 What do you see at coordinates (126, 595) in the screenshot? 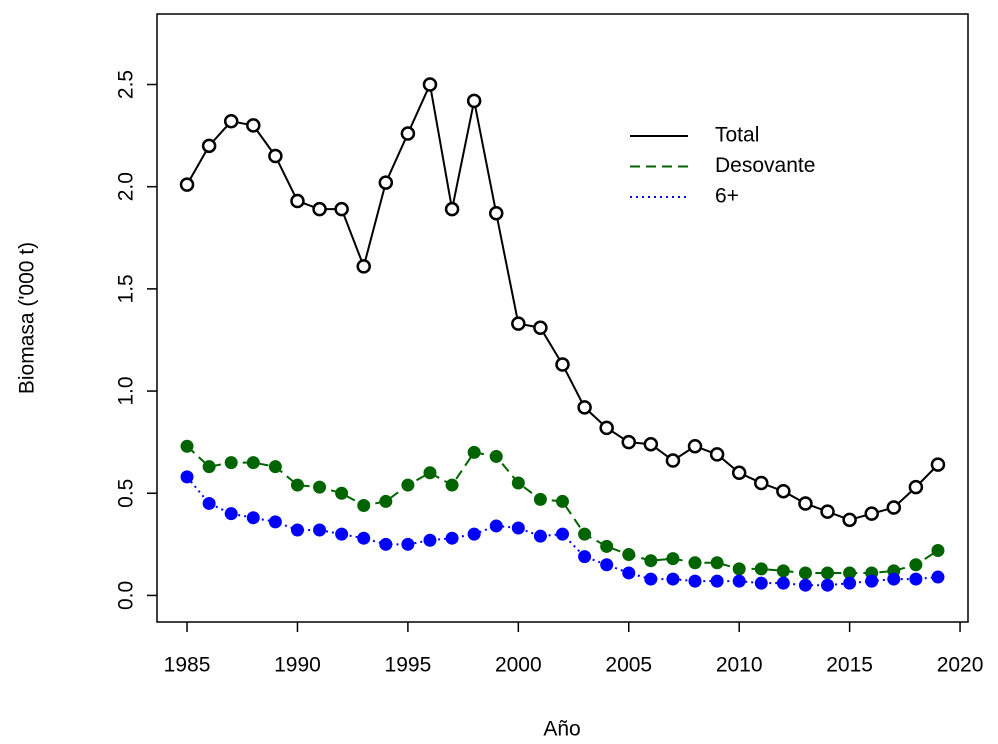
I see `y-tick-label: 0.0` at bounding box center [126, 595].